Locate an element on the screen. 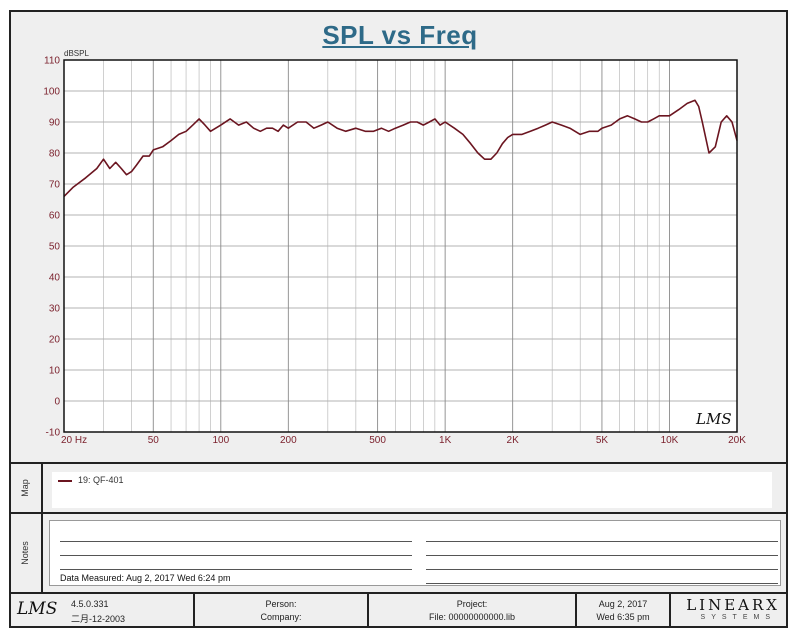  y-axis: -10 0 10 20 30 40 50 60 70 80 90 100 110 is located at coordinates (51, 247).